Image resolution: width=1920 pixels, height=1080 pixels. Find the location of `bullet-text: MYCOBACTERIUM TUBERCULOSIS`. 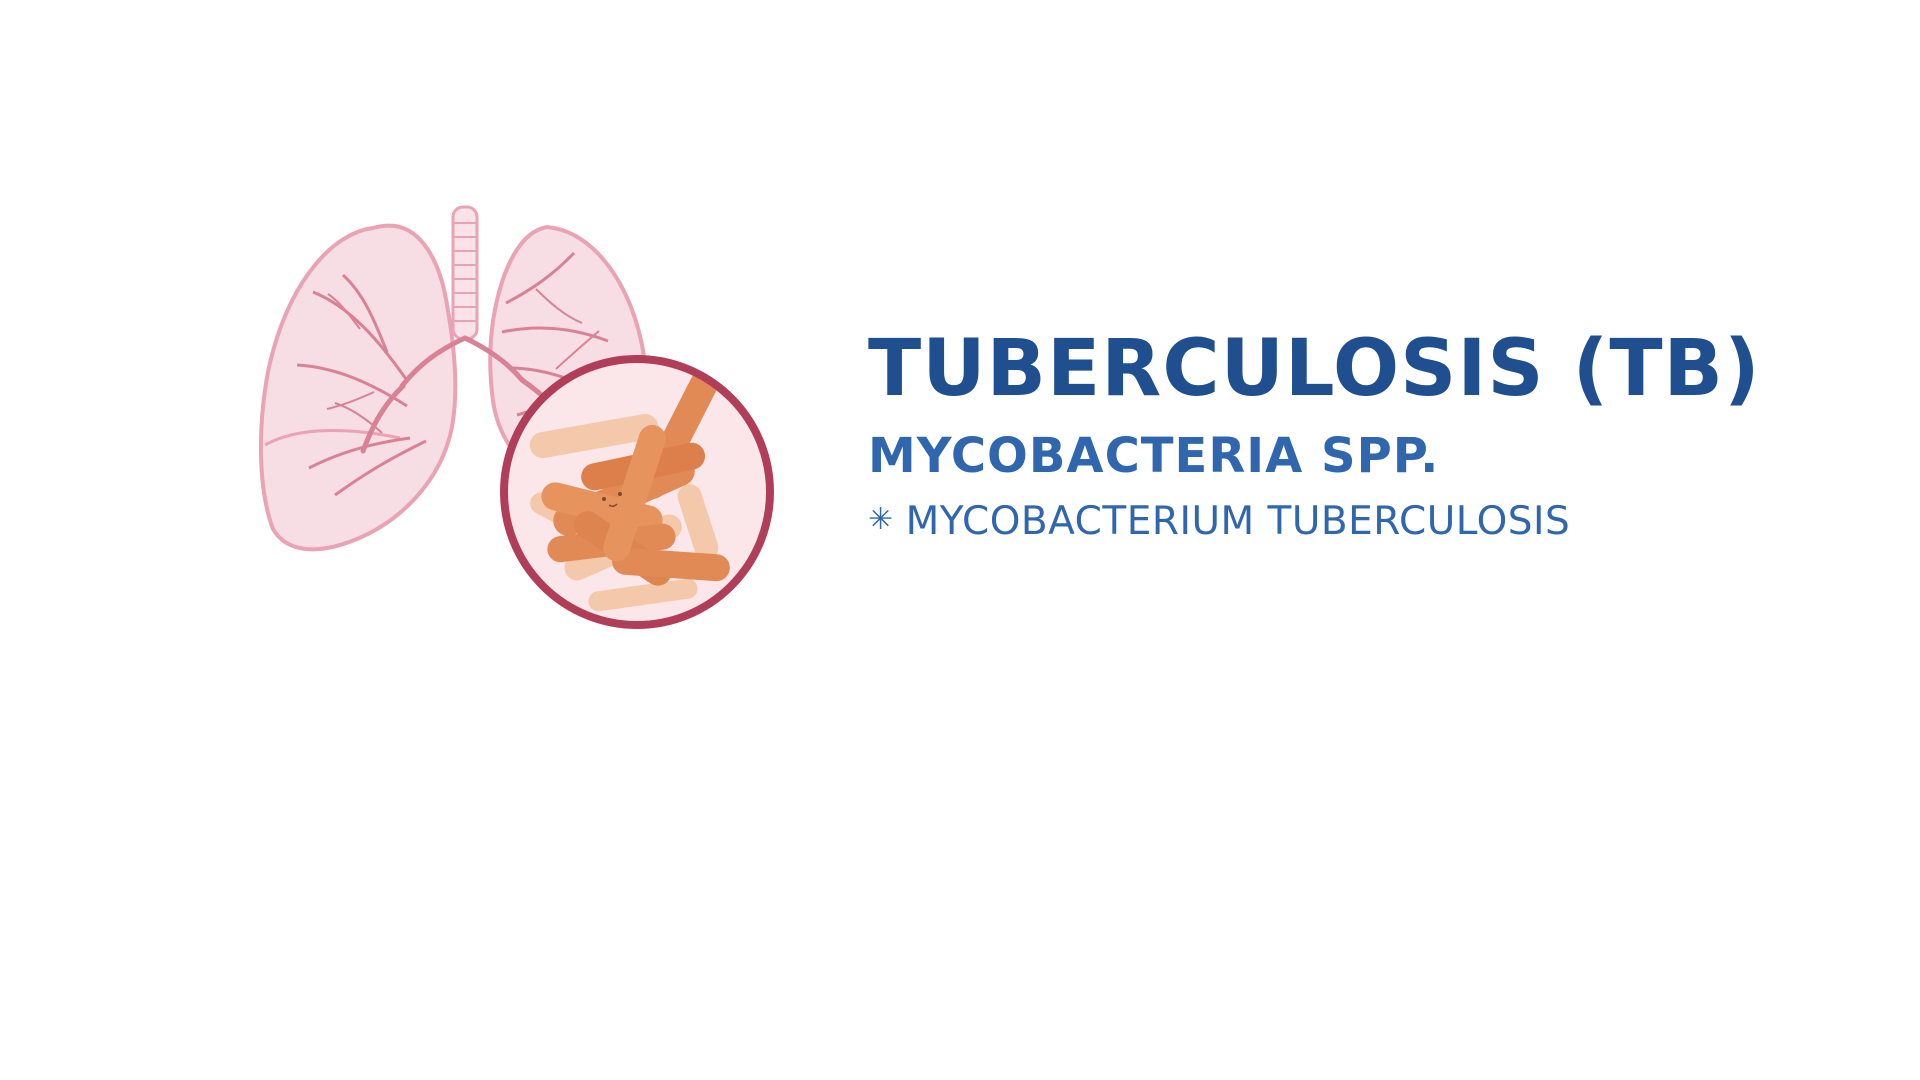

bullet-text: MYCOBACTERIUM TUBERCULOSIS is located at coordinates (1238, 521).